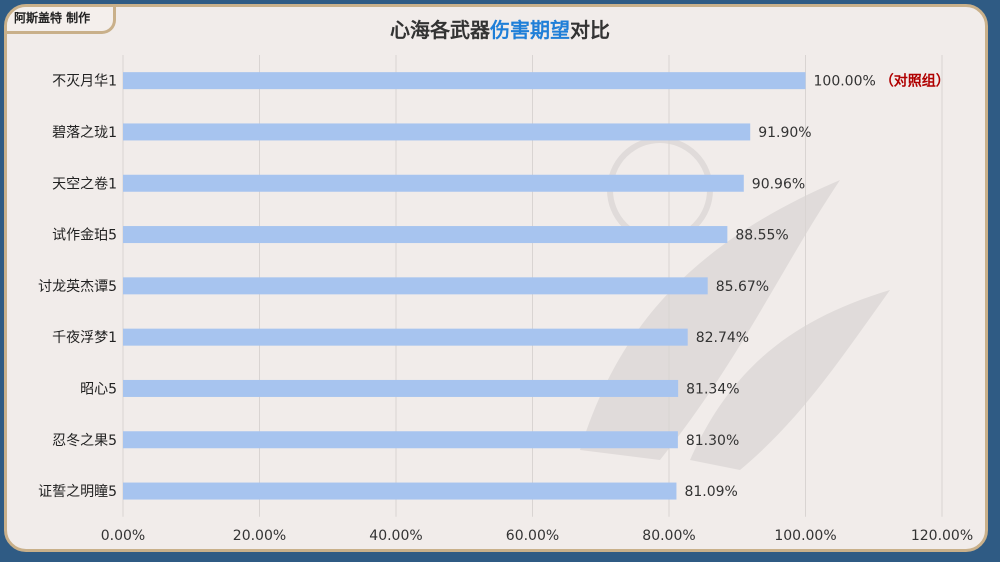 The height and width of the screenshot is (562, 1000). What do you see at coordinates (712, 441) in the screenshot?
I see `value-label: 81.30%` at bounding box center [712, 441].